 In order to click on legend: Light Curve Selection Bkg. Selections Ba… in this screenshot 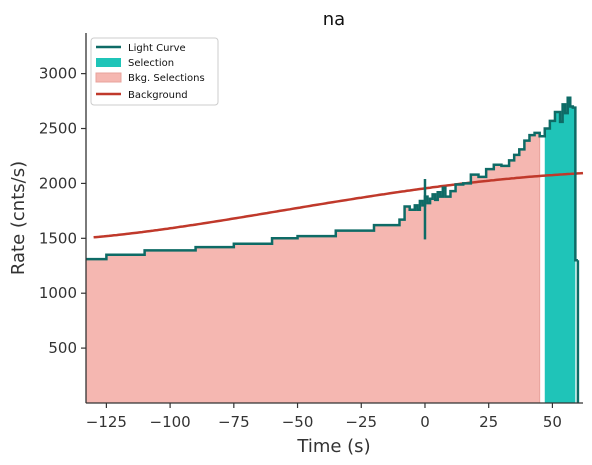, I will do `click(154, 71)`.